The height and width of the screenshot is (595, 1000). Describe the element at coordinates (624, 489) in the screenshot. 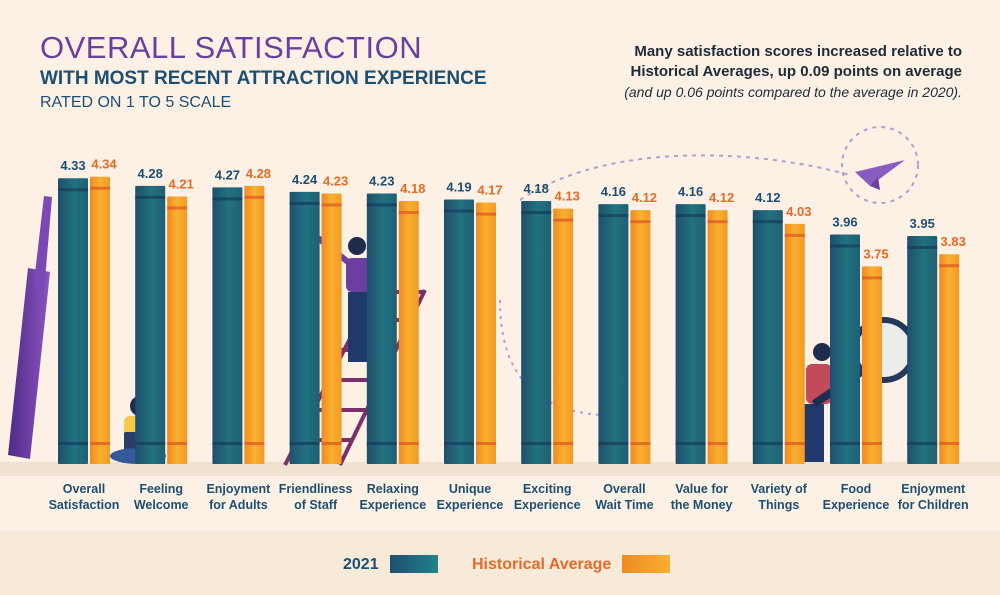

I see `category-label: Overall` at that location.